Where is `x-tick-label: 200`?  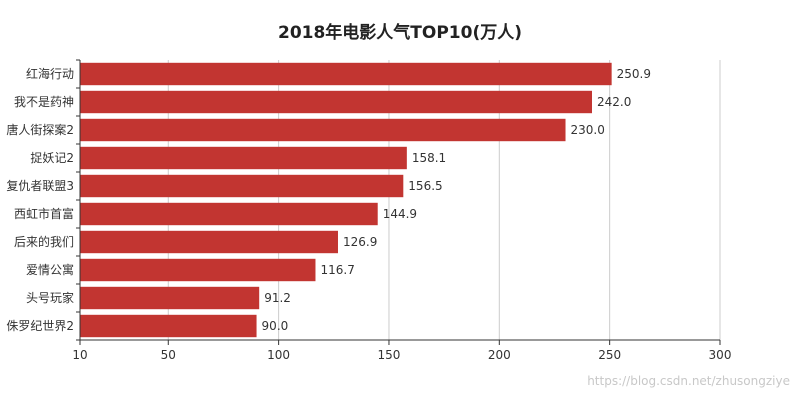
x-tick-label: 200 is located at coordinates (499, 355).